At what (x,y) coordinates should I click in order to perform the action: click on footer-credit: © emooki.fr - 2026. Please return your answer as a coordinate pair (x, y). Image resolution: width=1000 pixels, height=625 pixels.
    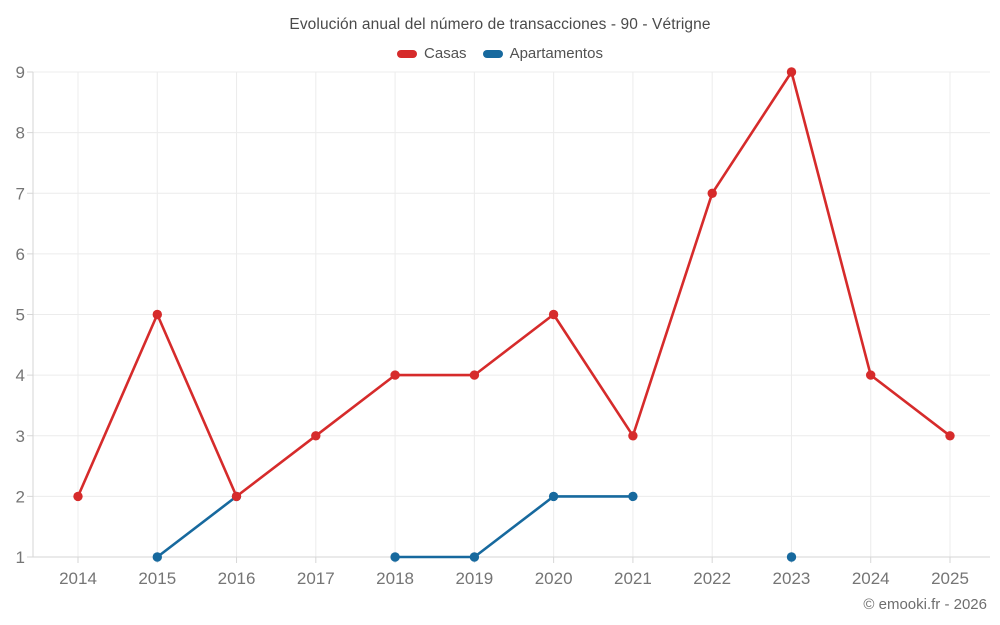
    Looking at the image, I should click on (925, 604).